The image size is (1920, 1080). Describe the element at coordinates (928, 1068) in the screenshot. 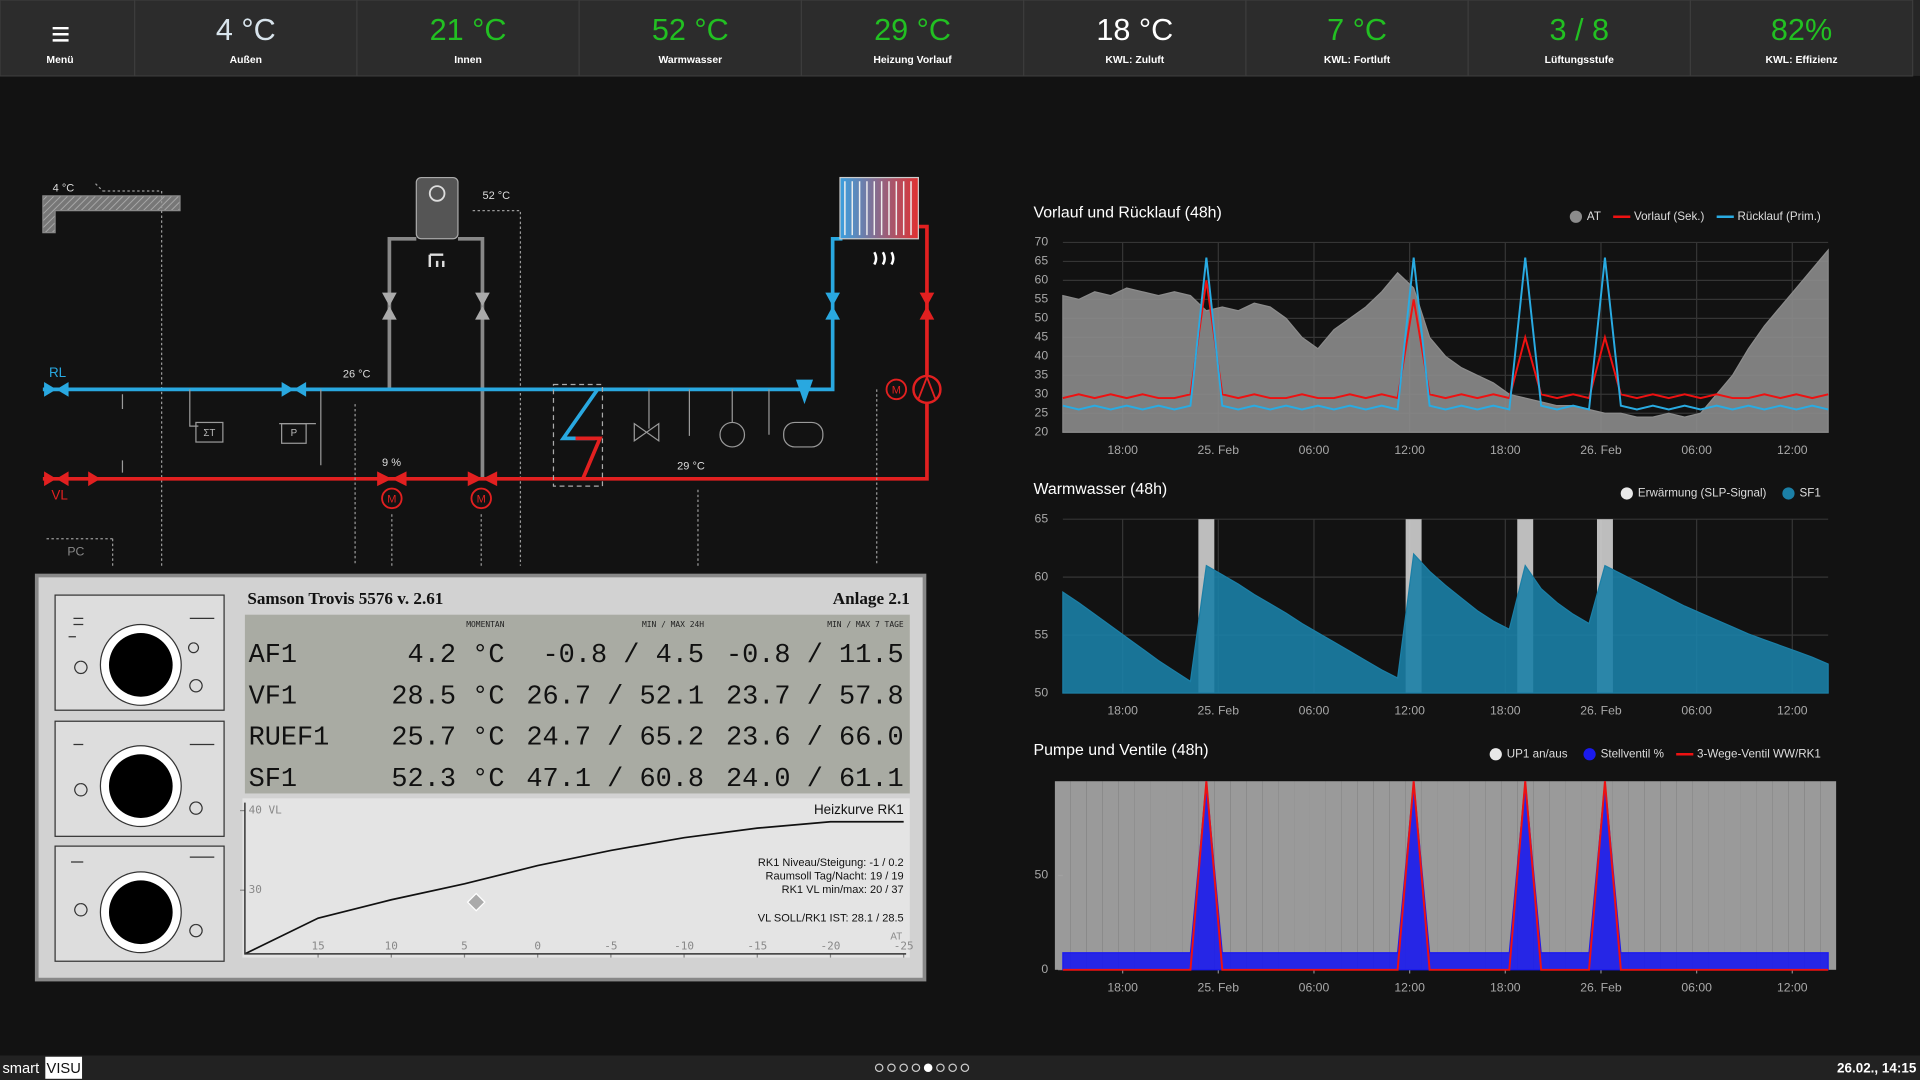

I see `page-dot-active` at that location.